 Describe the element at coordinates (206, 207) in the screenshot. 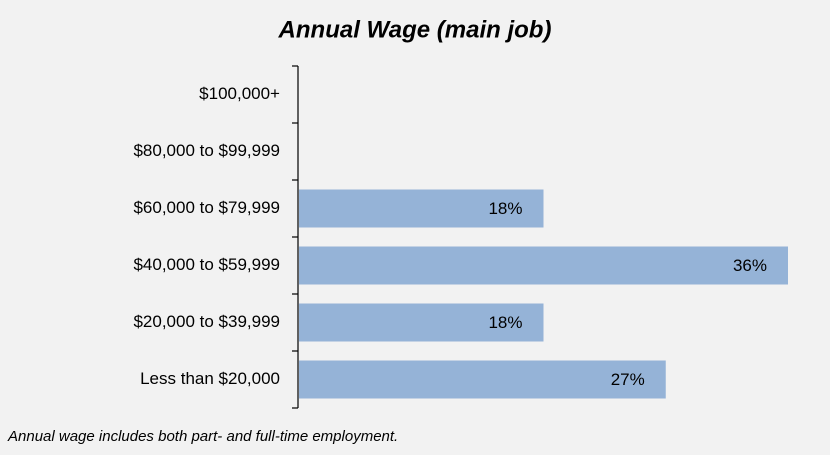

I see `y-tick-label: $60,000 to $79,999` at that location.